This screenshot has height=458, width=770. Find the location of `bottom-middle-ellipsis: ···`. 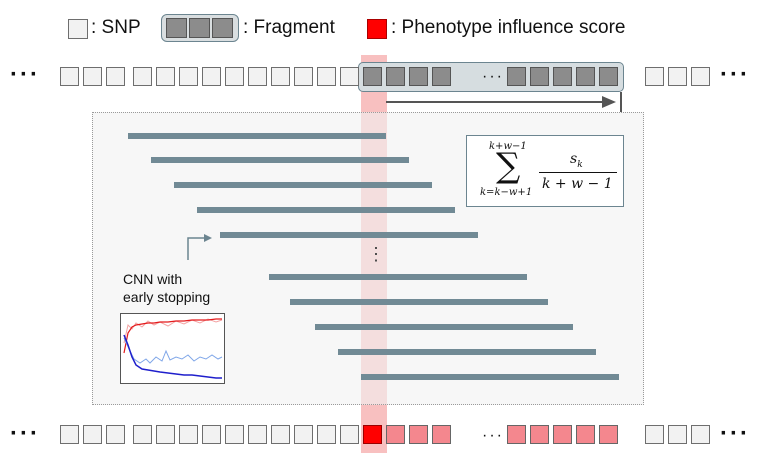

bottom-middle-ellipsis: ··· is located at coordinates (493, 435).